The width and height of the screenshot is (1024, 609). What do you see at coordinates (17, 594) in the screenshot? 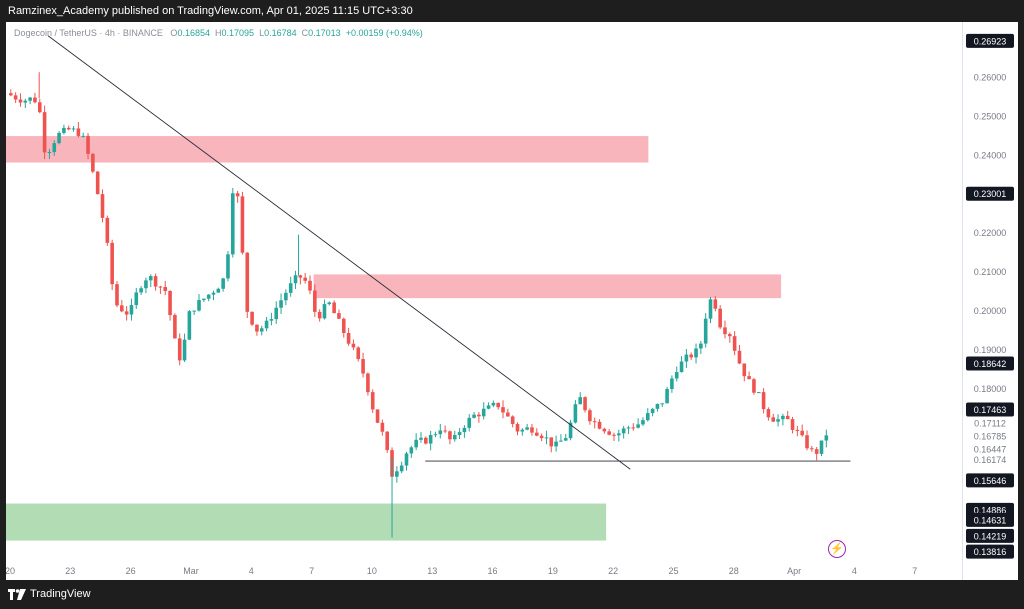
I see `tradingview-logo-icon` at bounding box center [17, 594].